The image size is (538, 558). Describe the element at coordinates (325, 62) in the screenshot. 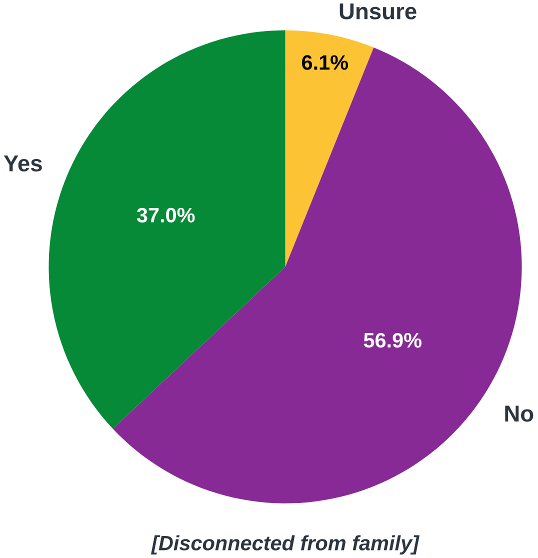

I see `data-label: 6.1%` at that location.